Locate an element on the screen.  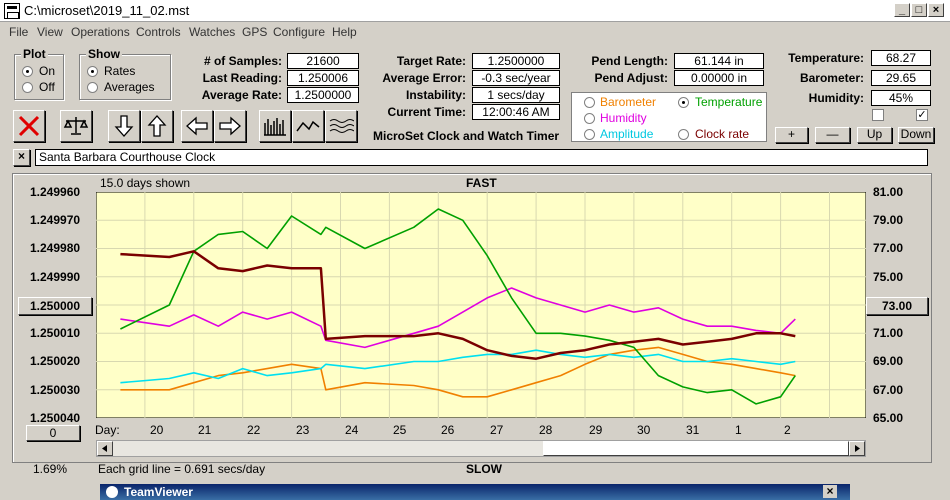
menu-view: View is located at coordinates (50, 32).